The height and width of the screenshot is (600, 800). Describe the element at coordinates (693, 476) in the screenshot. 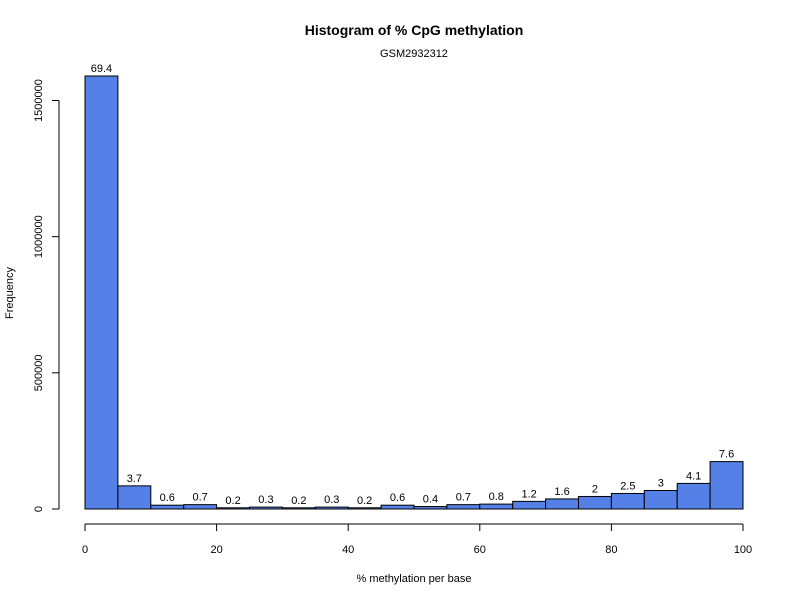

I see `bar-percent-label: 4.1` at that location.